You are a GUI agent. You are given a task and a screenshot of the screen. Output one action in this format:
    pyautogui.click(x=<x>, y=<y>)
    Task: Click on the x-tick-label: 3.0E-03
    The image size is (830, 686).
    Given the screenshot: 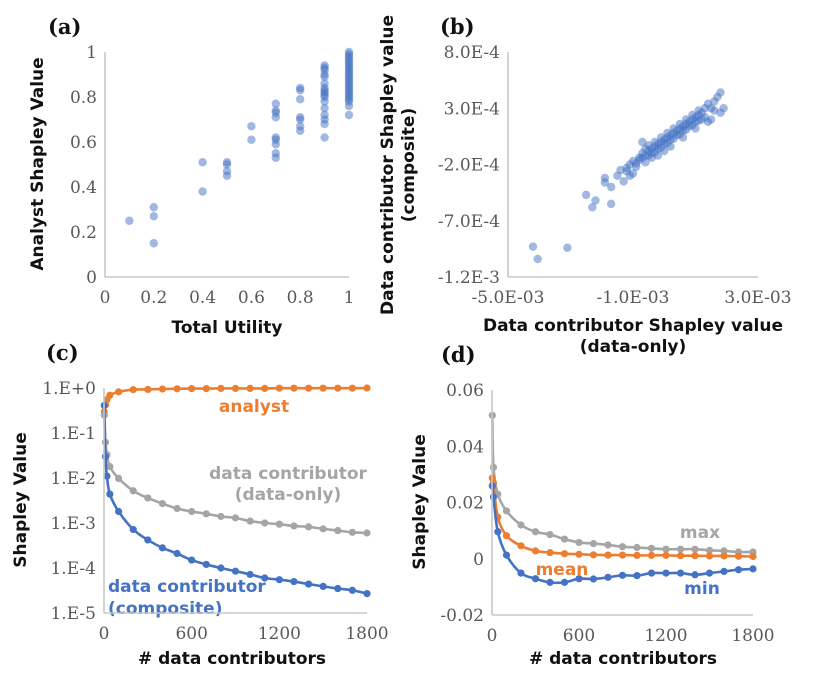 What is the action you would take?
    pyautogui.click(x=757, y=298)
    